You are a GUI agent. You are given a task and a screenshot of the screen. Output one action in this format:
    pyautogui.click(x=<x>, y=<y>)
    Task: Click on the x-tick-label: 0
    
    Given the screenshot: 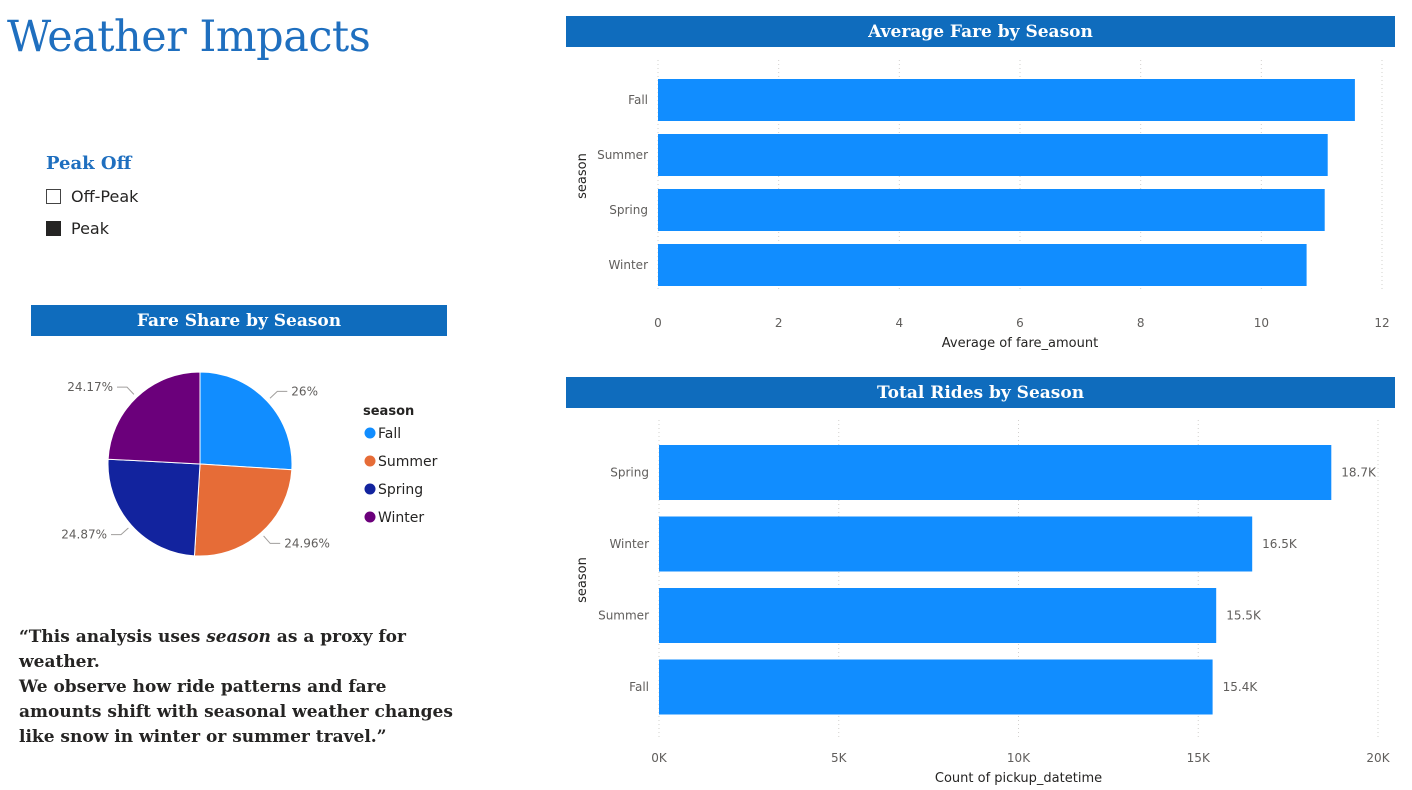 What is the action you would take?
    pyautogui.click(x=658, y=323)
    